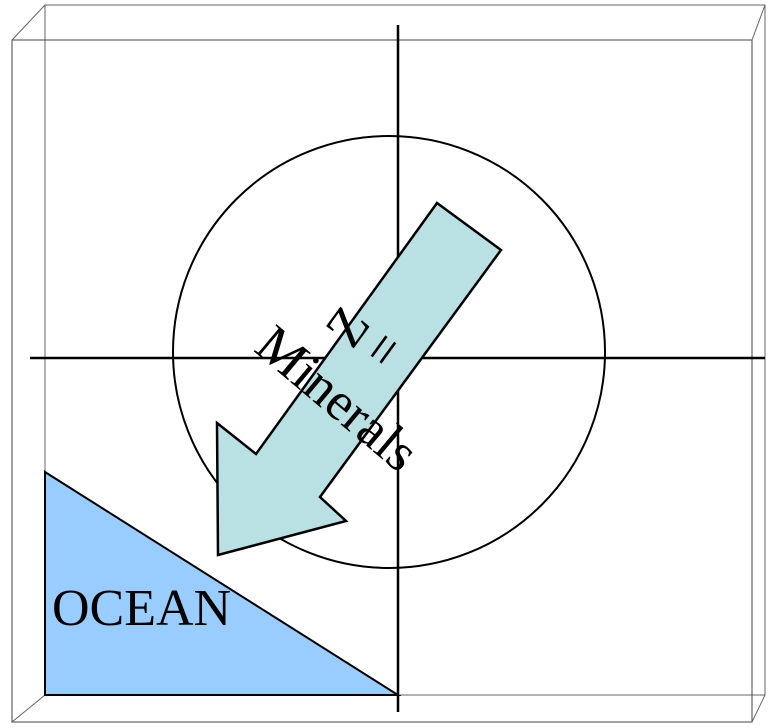 This screenshot has width=770, height=728. I want to click on box-edge-bottom-right, so click(758, 708).